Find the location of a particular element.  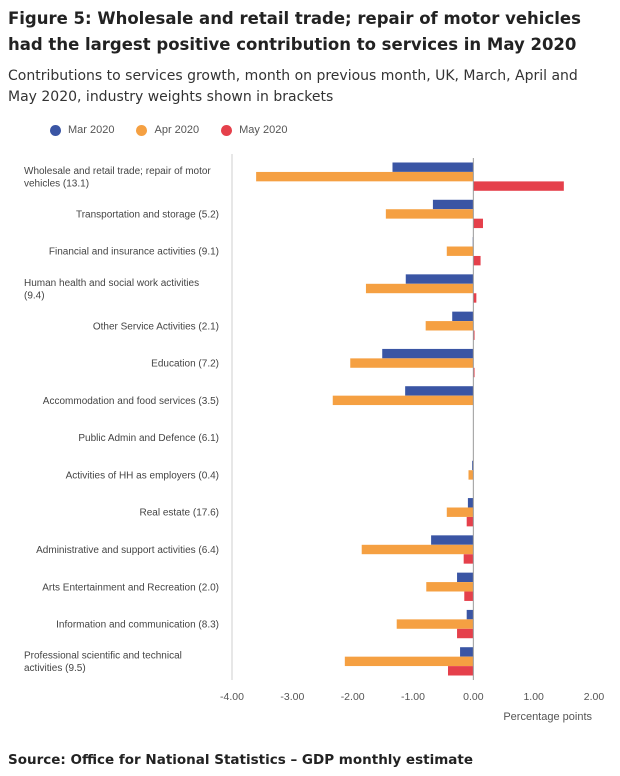

x-tick-label: 0.00 is located at coordinates (473, 697).